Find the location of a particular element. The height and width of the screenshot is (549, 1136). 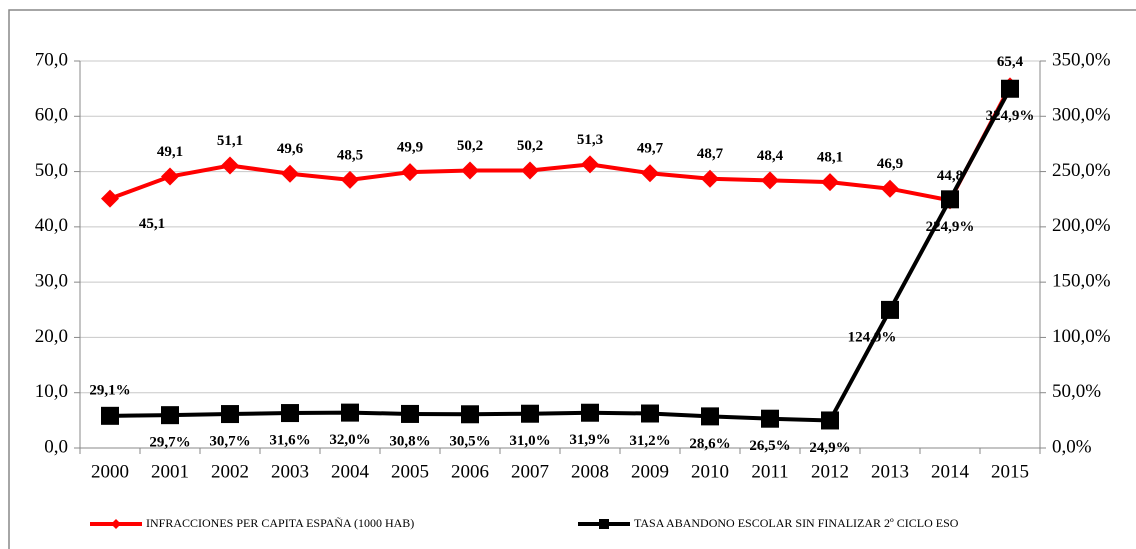

value-label: 31,0% is located at coordinates (529, 441).